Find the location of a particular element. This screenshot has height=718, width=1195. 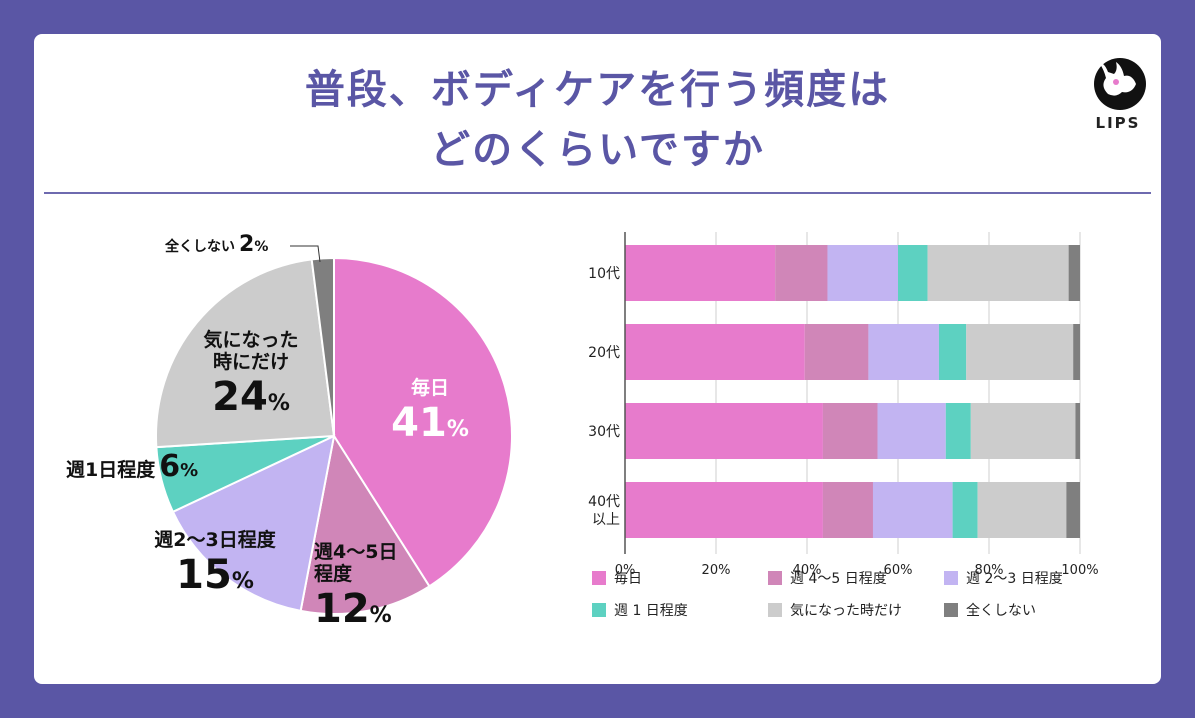

title-line-1: 普段、ボディケアを行う頻度は is located at coordinates (597, 90).